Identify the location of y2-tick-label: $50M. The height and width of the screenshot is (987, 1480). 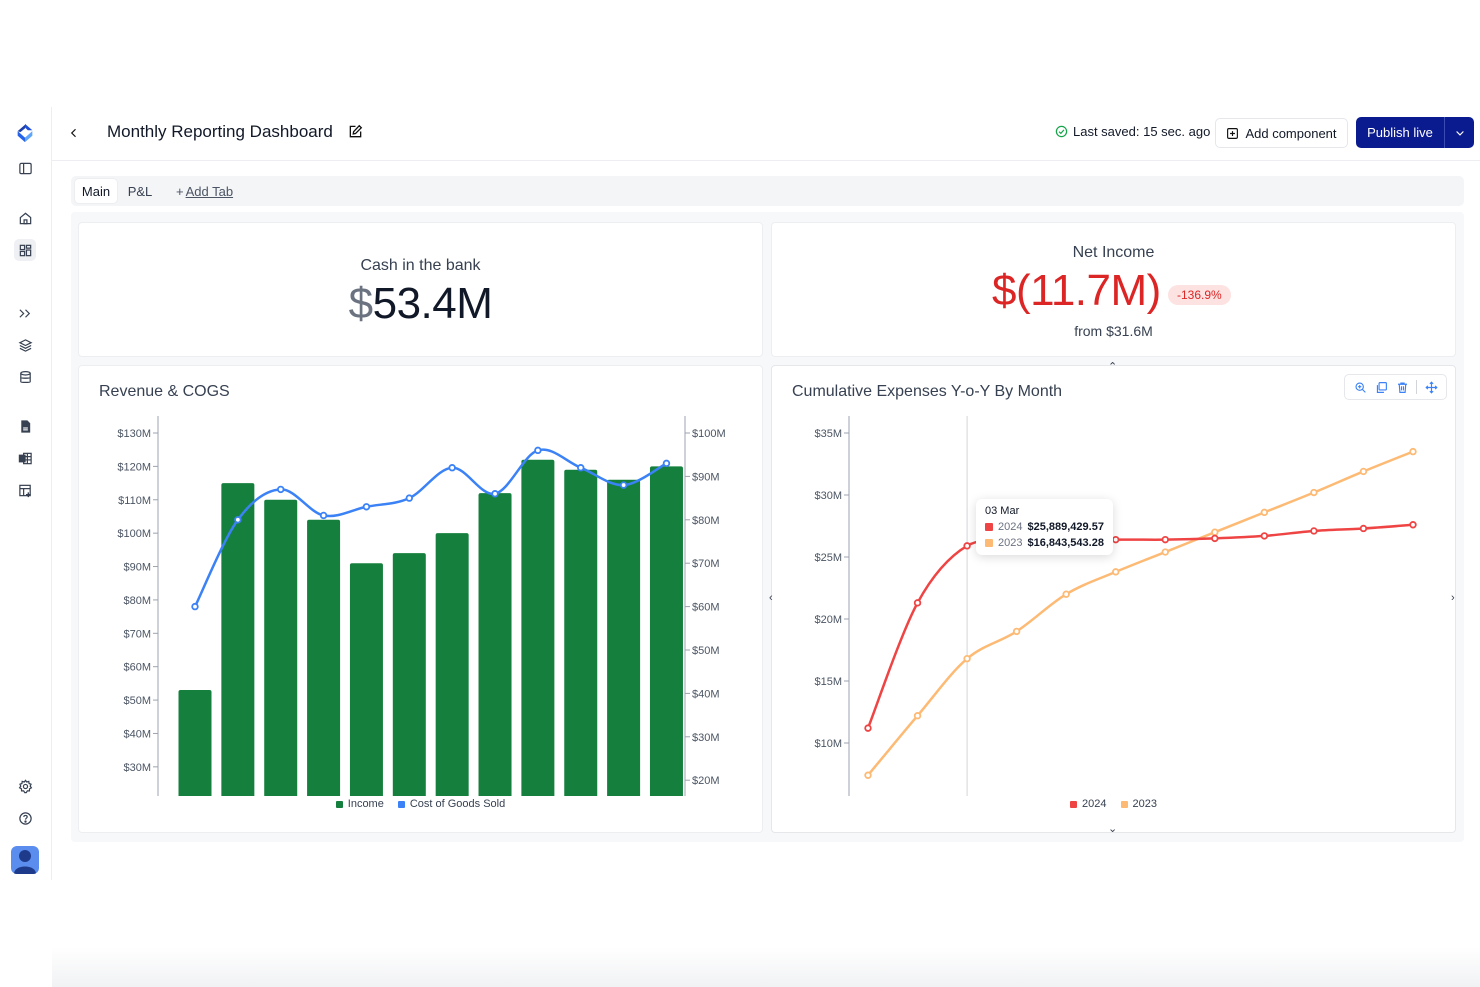
(706, 651).